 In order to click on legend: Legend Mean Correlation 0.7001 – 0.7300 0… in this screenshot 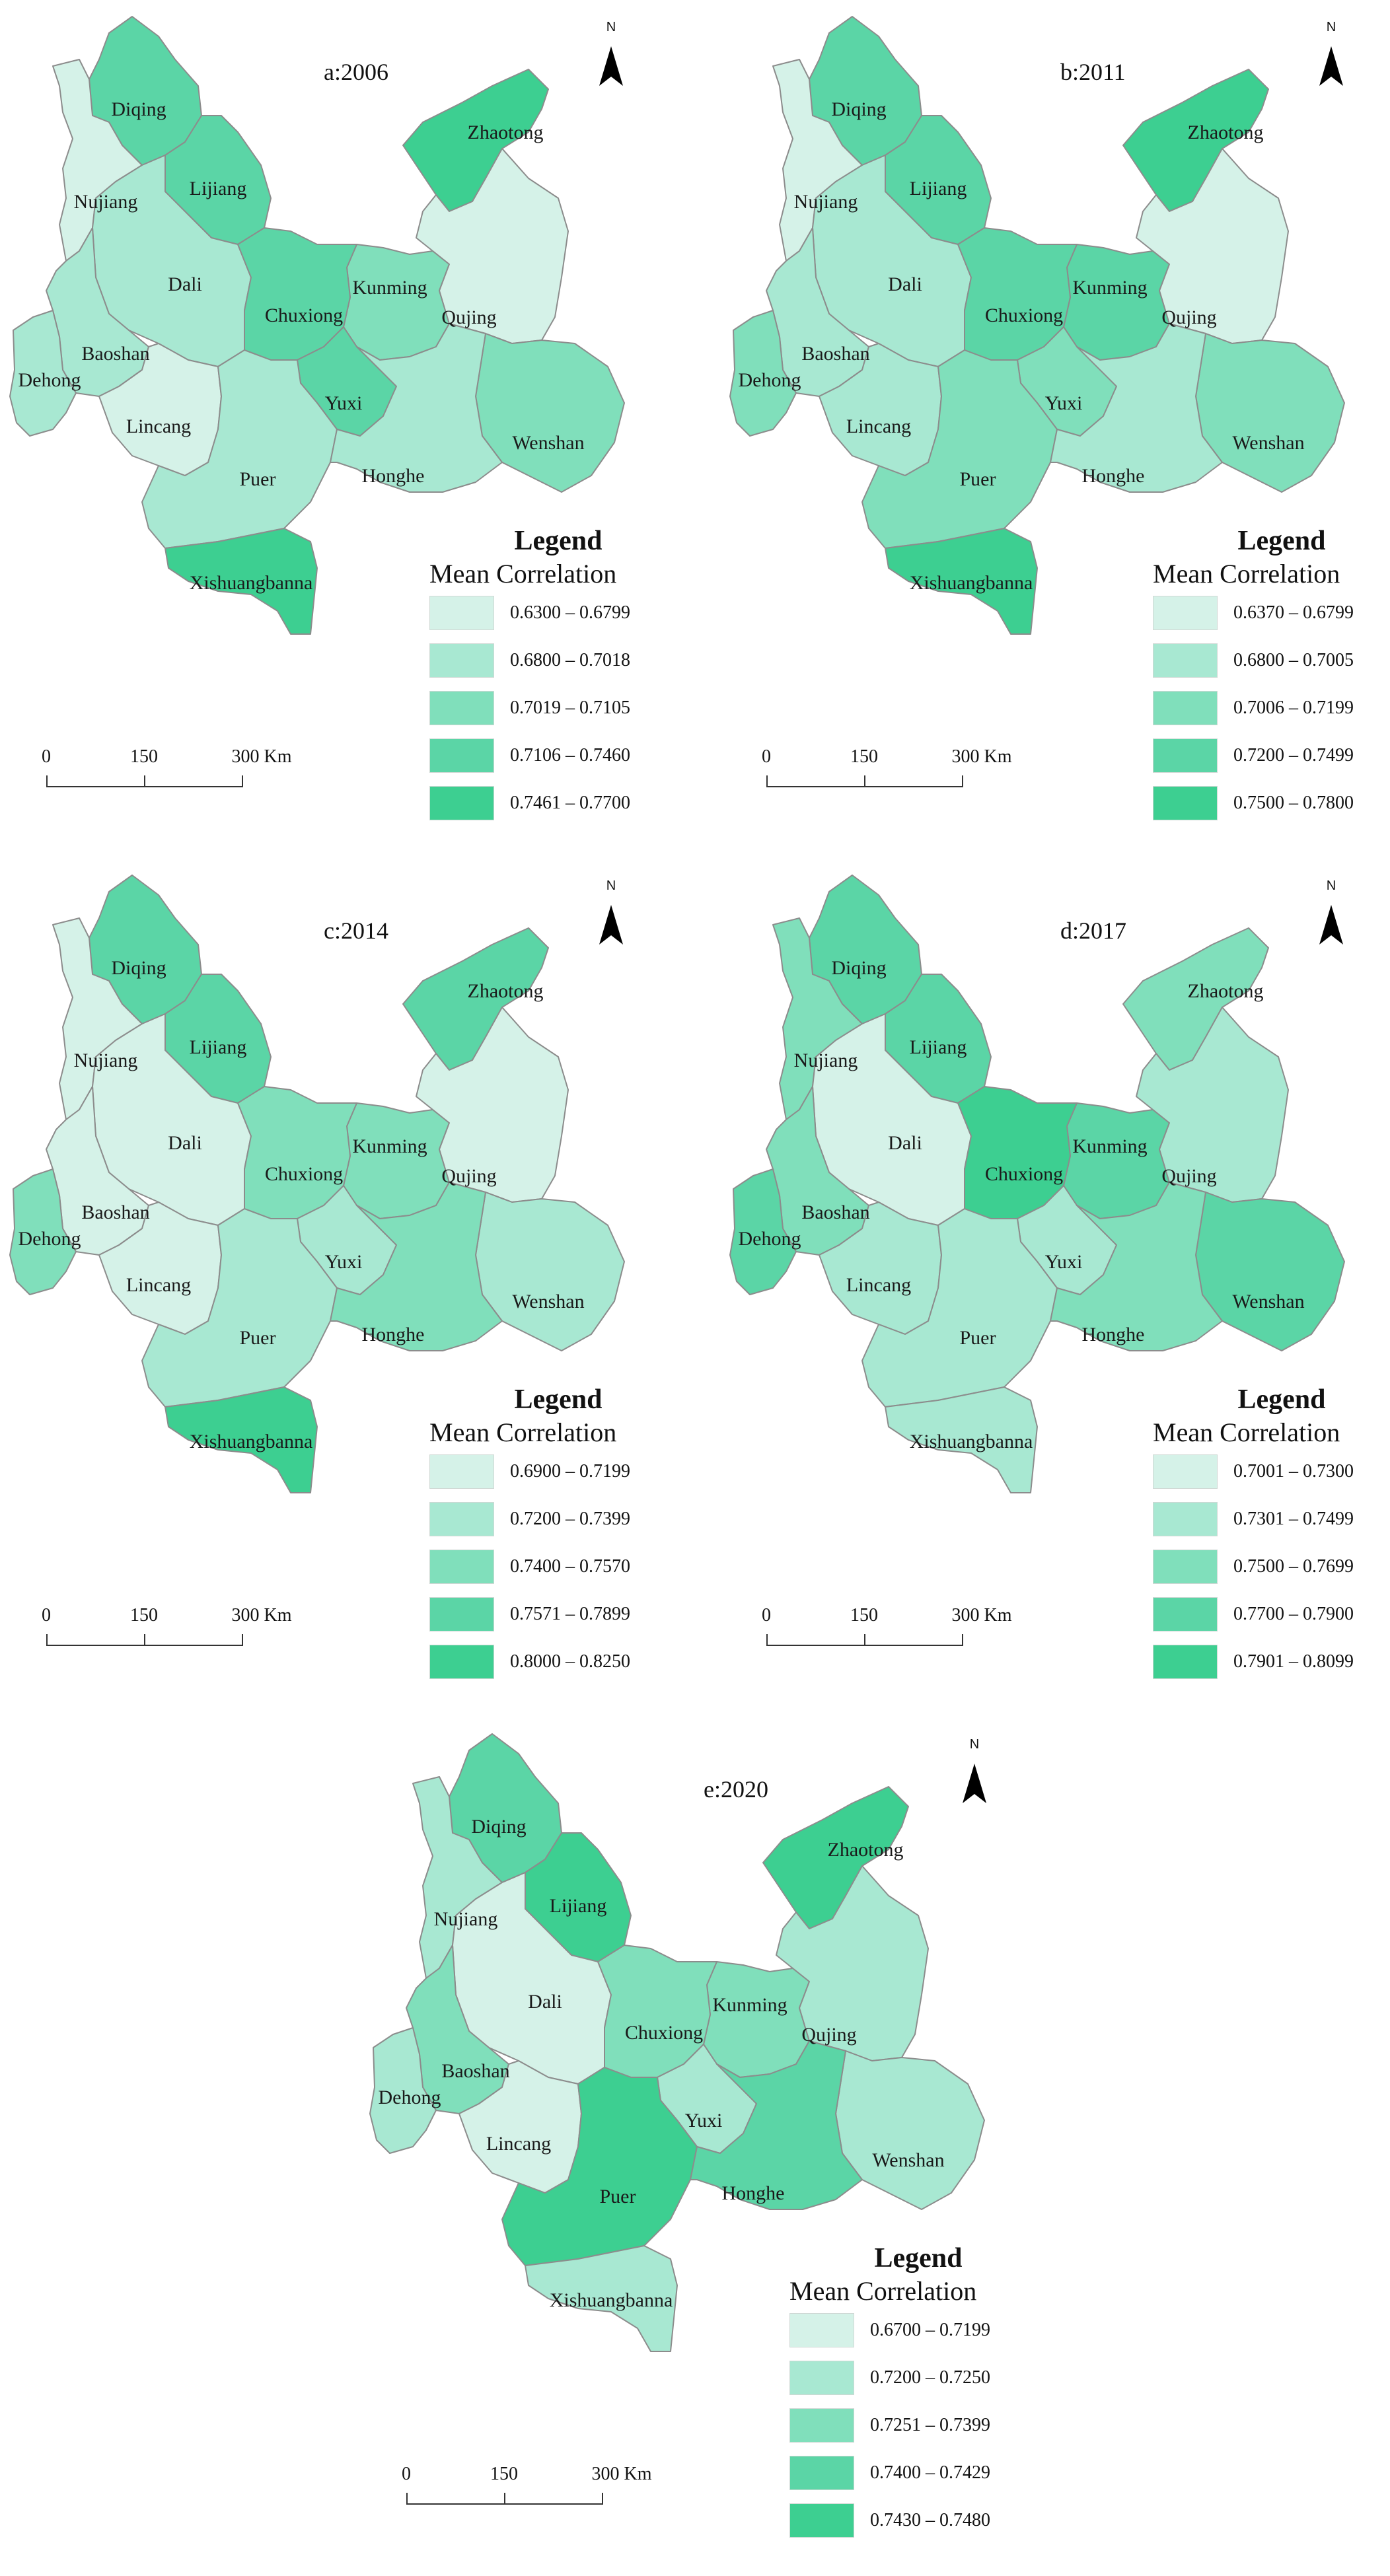, I will do `click(1271, 1535)`.